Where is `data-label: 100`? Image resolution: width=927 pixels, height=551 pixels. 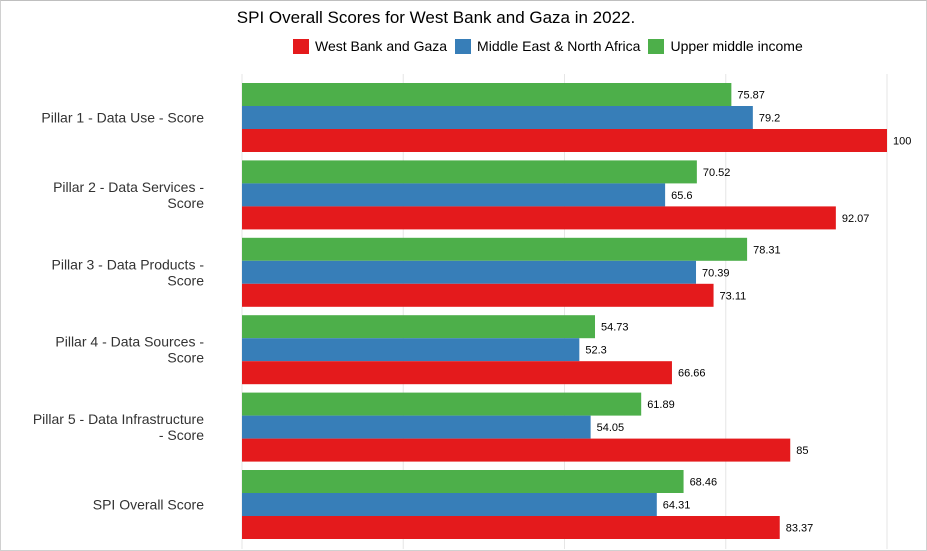 data-label: 100 is located at coordinates (902, 142).